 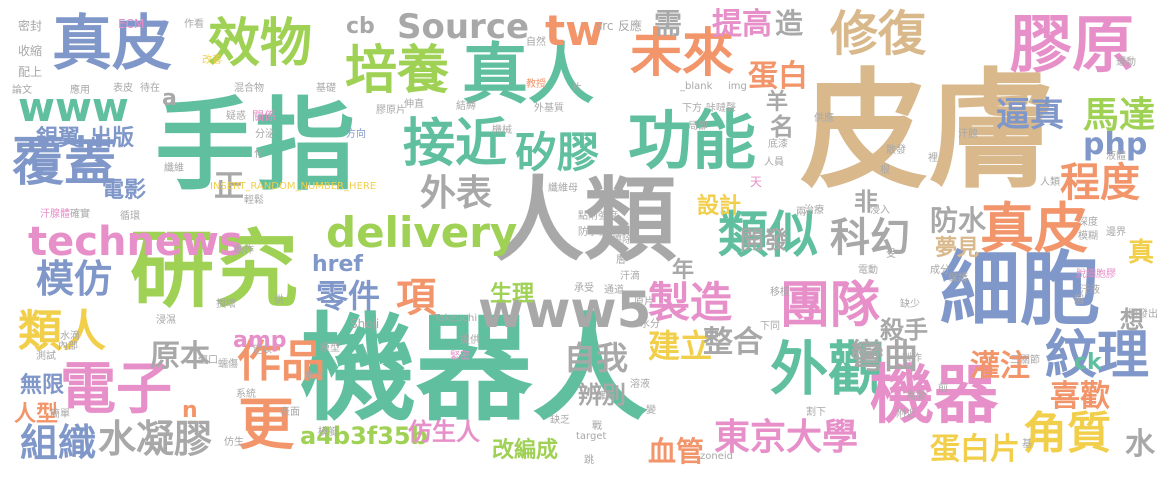 I want to click on word-110: 咔噠聲, so click(x=721, y=108).